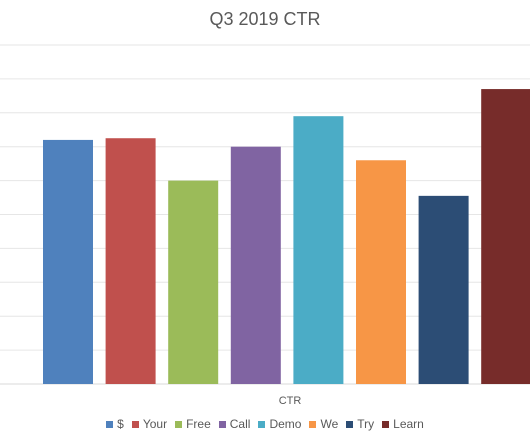  I want to click on legend-item-try: Try, so click(360, 424).